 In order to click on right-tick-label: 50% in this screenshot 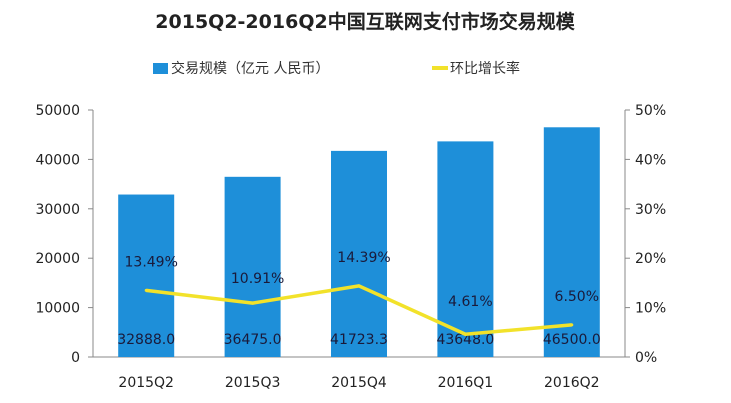, I will do `click(650, 111)`.